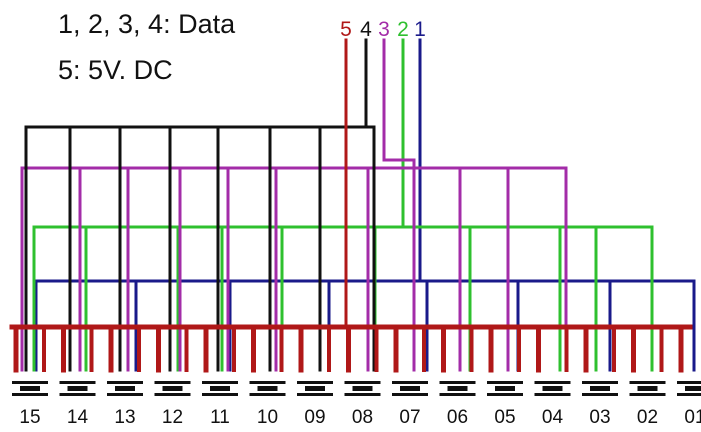 This screenshot has width=701, height=432. Describe the element at coordinates (172, 417) in the screenshot. I see `socket-label: 12` at that location.